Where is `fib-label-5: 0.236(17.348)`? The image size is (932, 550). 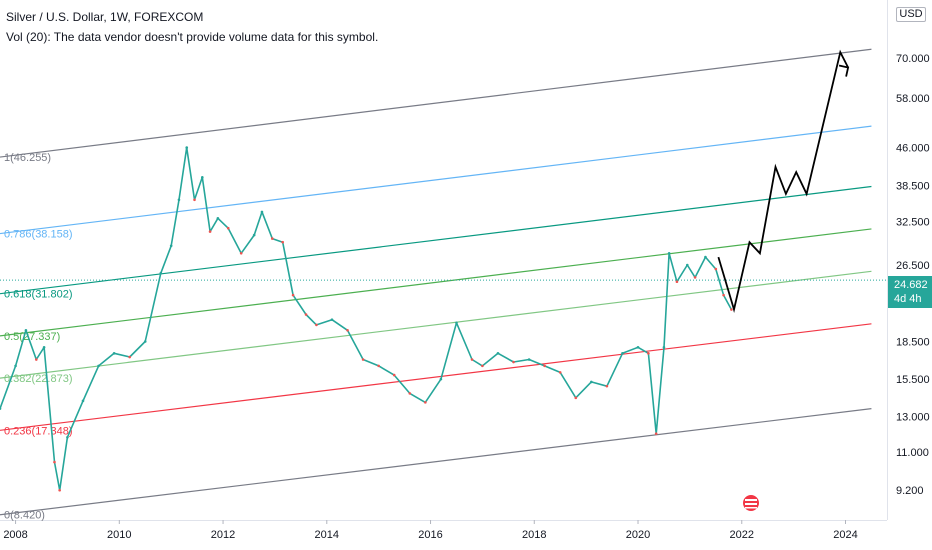 fib-label-5: 0.236(17.348) is located at coordinates (38, 431).